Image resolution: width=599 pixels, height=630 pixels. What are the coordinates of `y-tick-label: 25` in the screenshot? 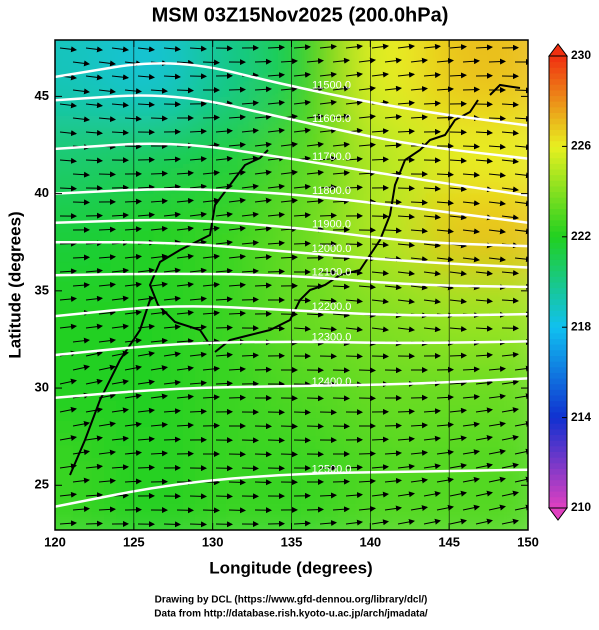 It's located at (42, 484).